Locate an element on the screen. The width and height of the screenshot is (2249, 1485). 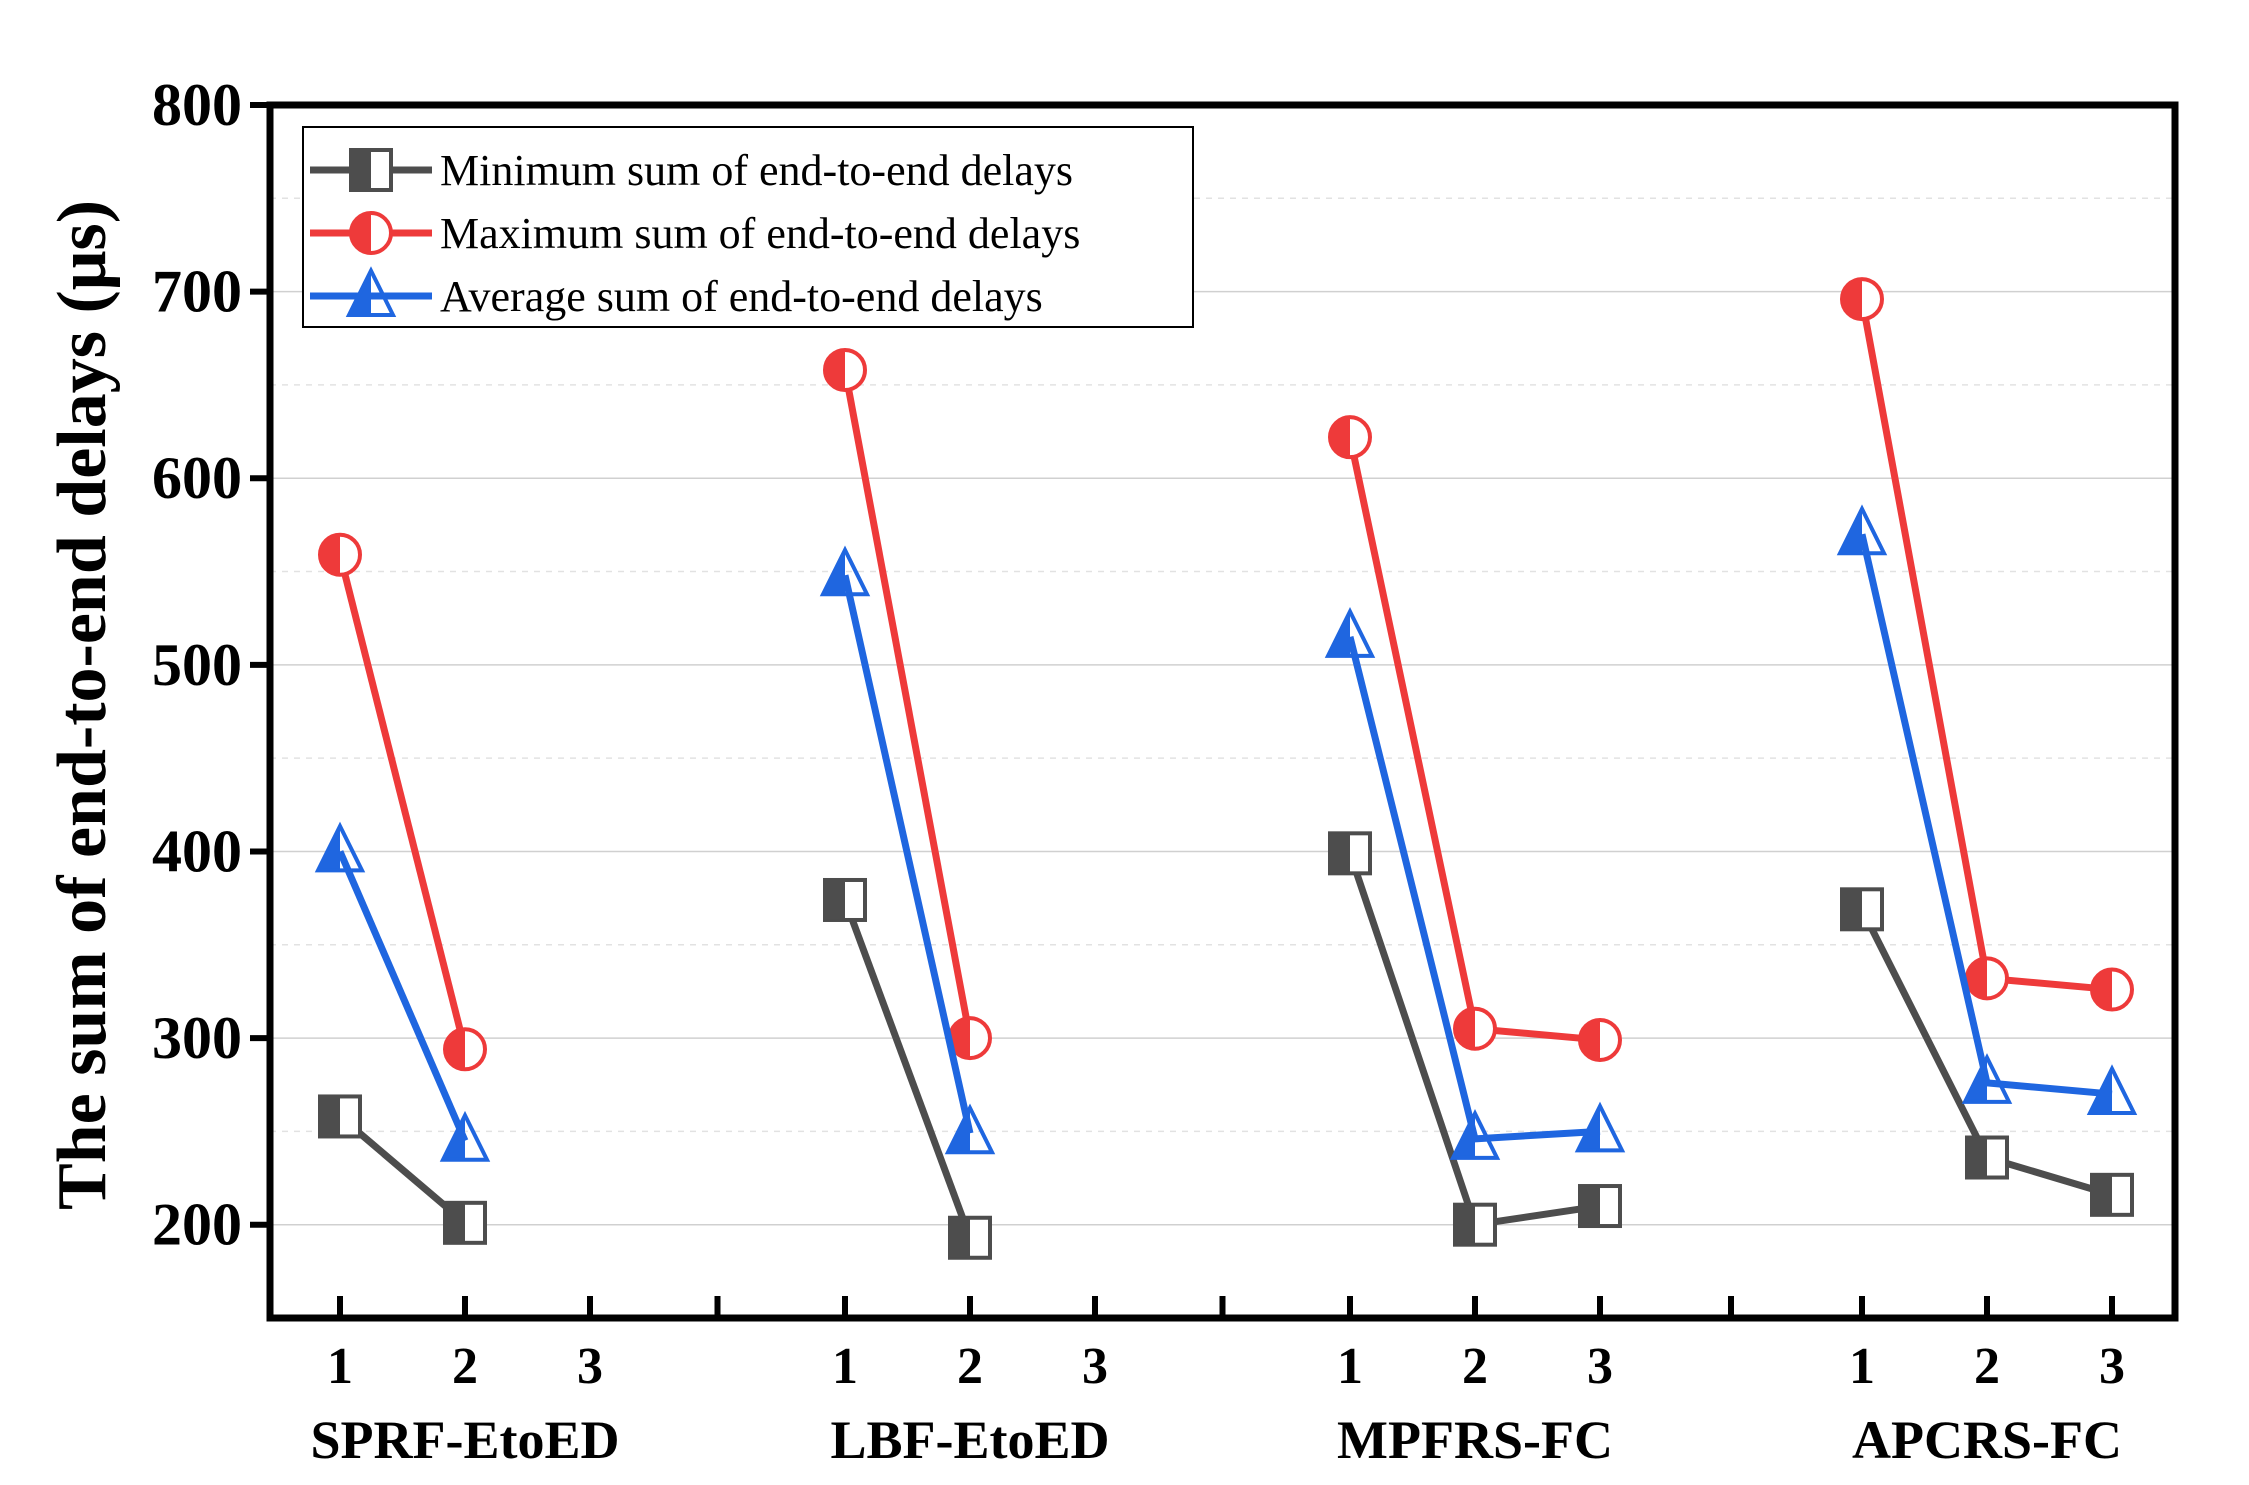
x-group-label: MPFRS-FC is located at coordinates (1475, 1440).